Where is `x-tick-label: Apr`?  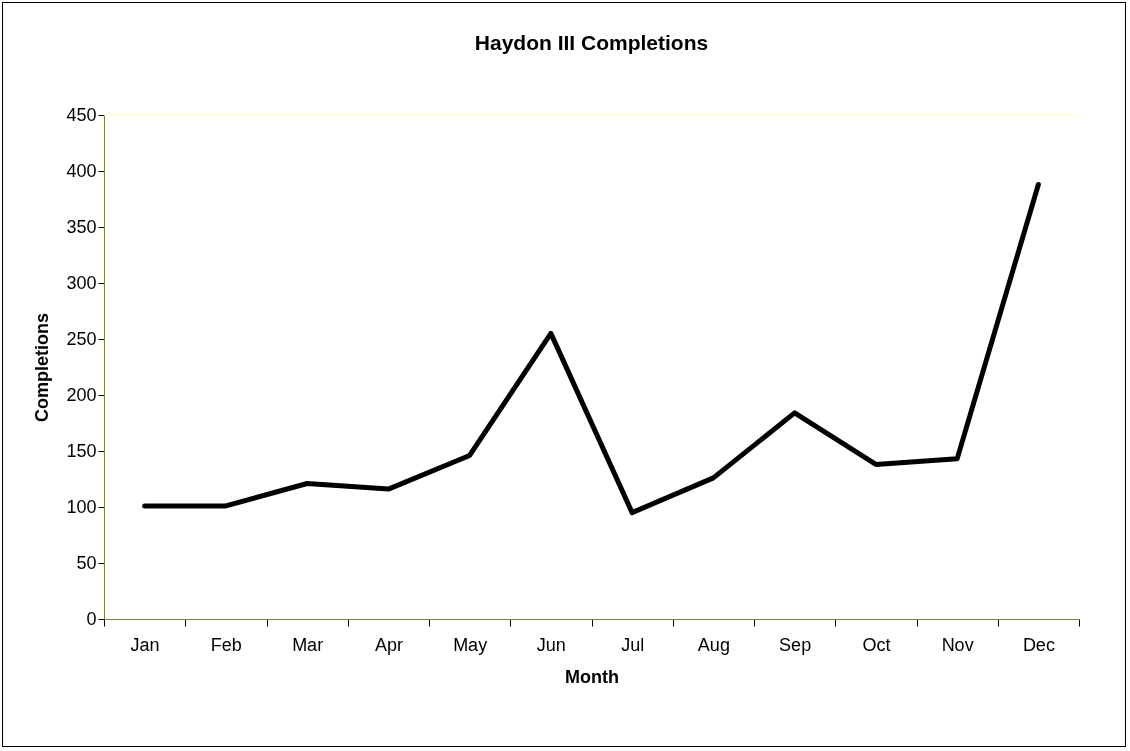
x-tick-label: Apr is located at coordinates (388, 644).